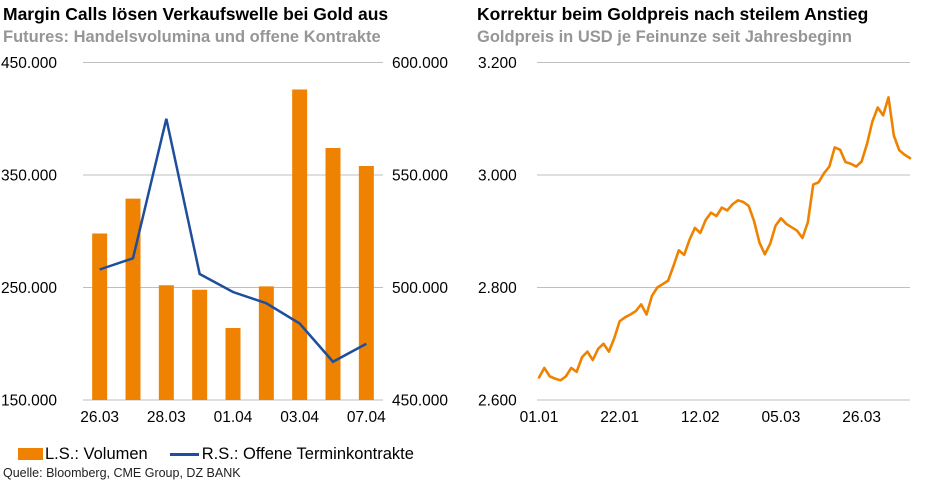 The width and height of the screenshot is (941, 493). Describe the element at coordinates (29, 63) in the screenshot. I see `y-axis-tick-label: 450.000` at that location.